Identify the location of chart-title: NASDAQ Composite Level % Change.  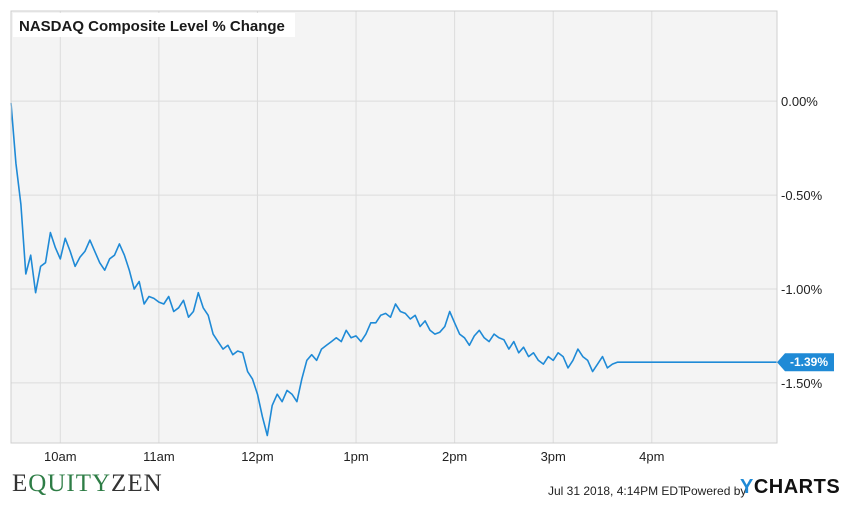
(152, 26).